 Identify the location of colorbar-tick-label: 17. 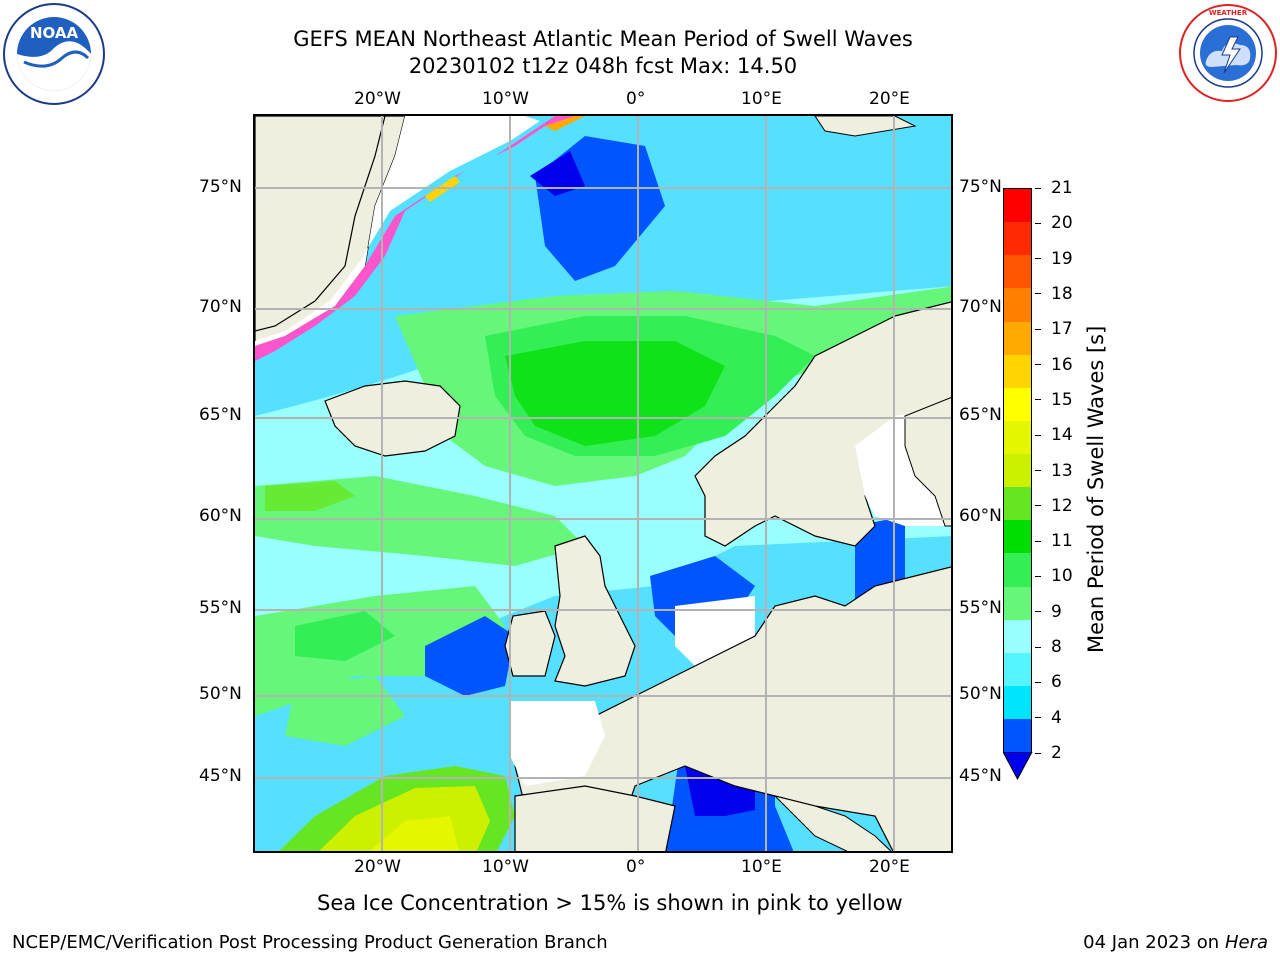
(1062, 329).